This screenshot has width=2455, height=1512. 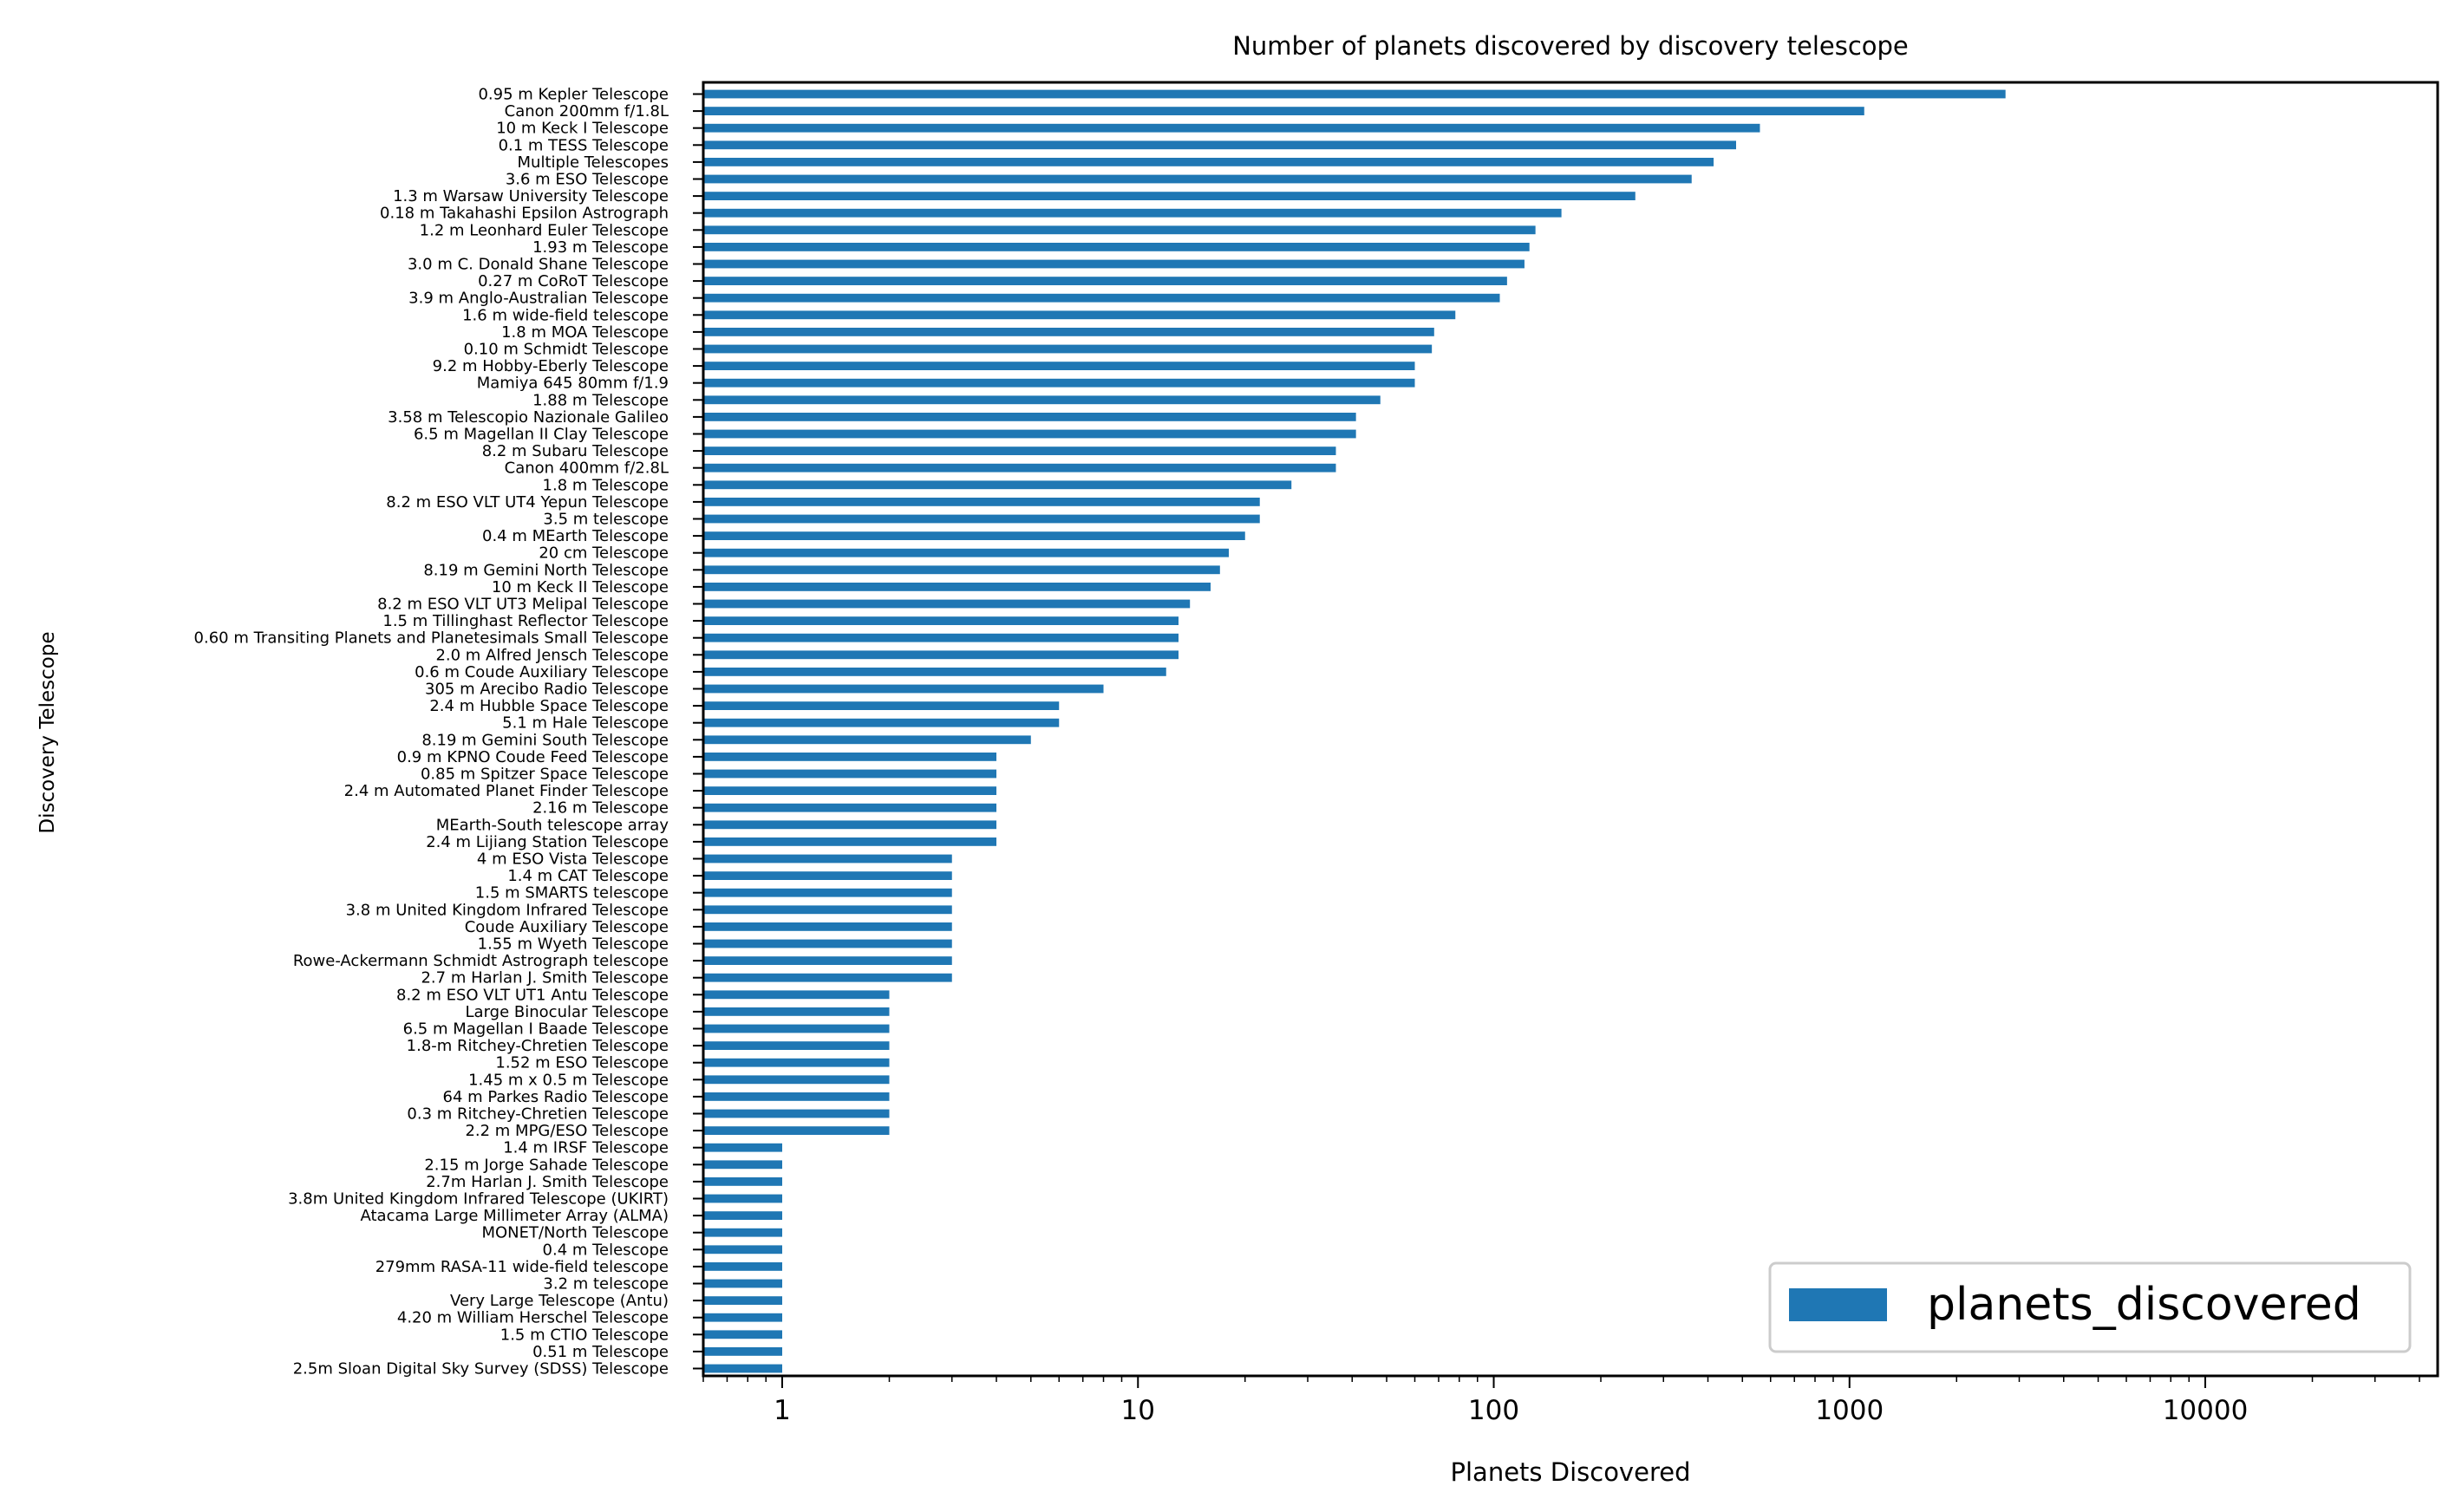 What do you see at coordinates (542, 672) in the screenshot?
I see `y-tick-label: 0.6 m Coude Auxiliary Telescope` at bounding box center [542, 672].